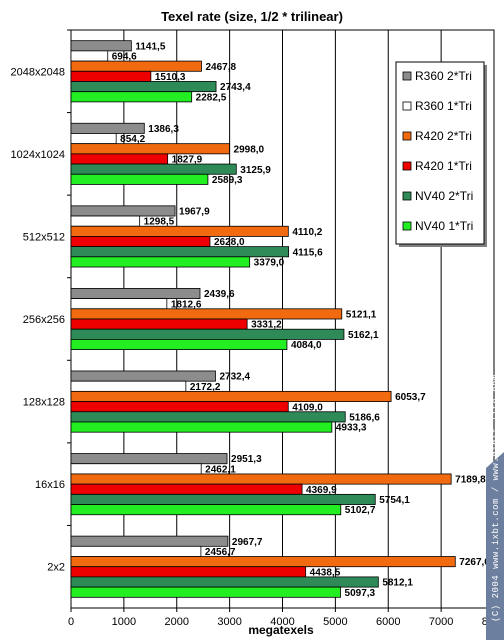 This screenshot has width=504, height=640. Describe the element at coordinates (187, 160) in the screenshot. I see `data-label: 1827,9` at that location.